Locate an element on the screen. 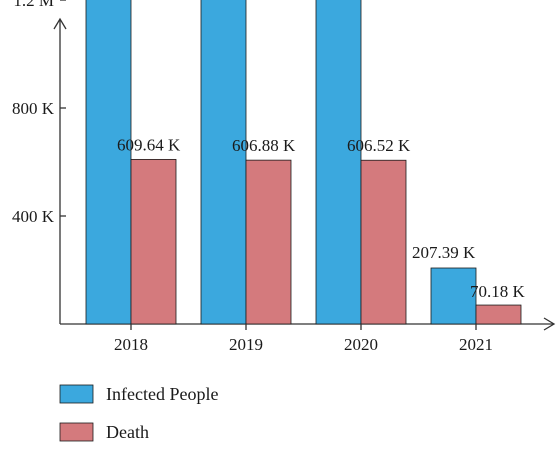 The width and height of the screenshot is (560, 461). x-tick-label-2018: 2018 is located at coordinates (131, 344).